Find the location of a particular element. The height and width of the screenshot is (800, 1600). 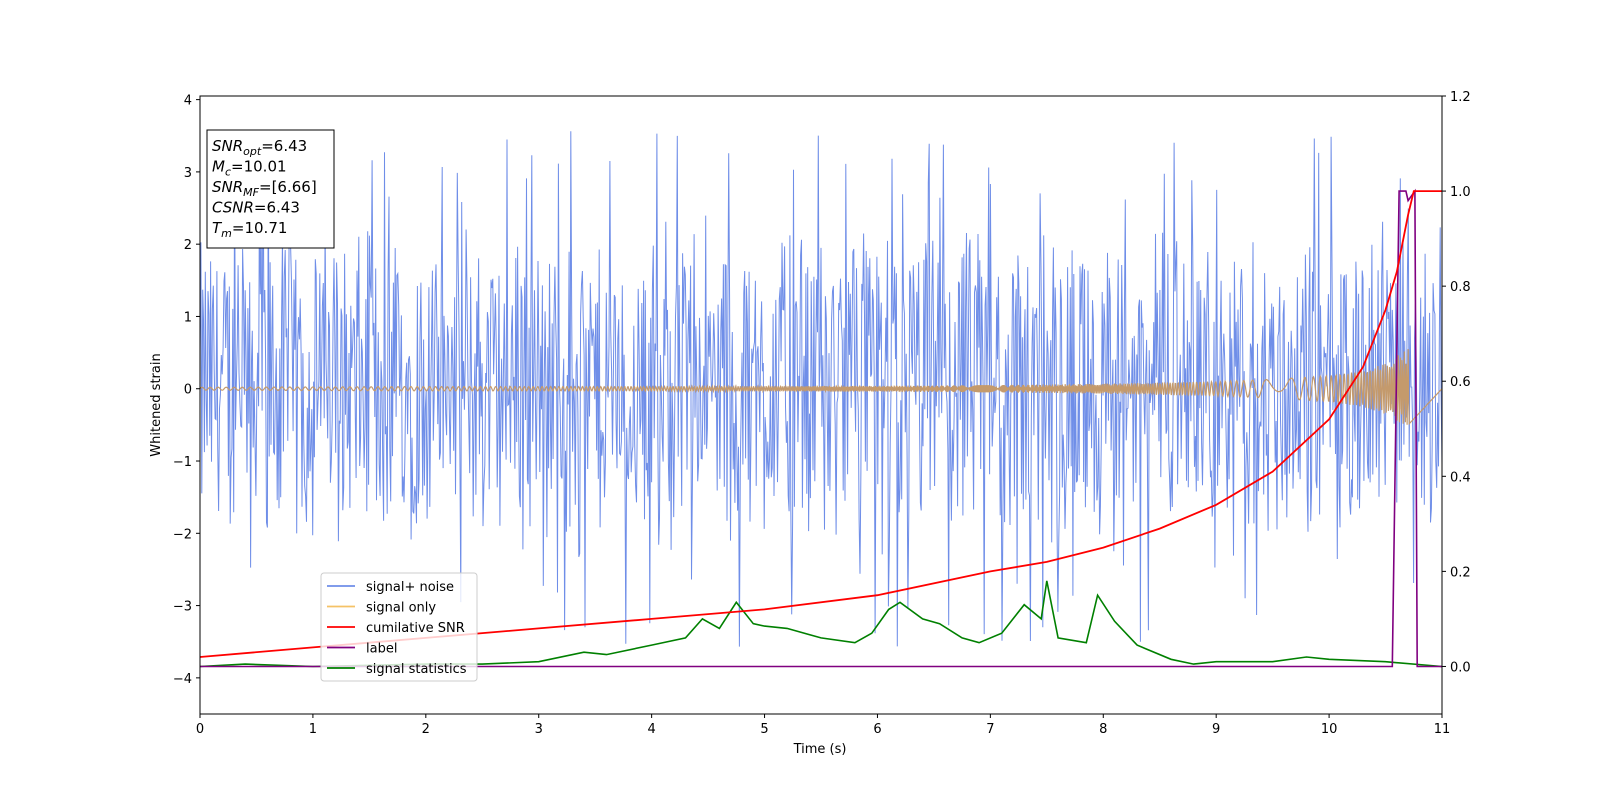

x-axis-label: Time (s) is located at coordinates (820, 749).